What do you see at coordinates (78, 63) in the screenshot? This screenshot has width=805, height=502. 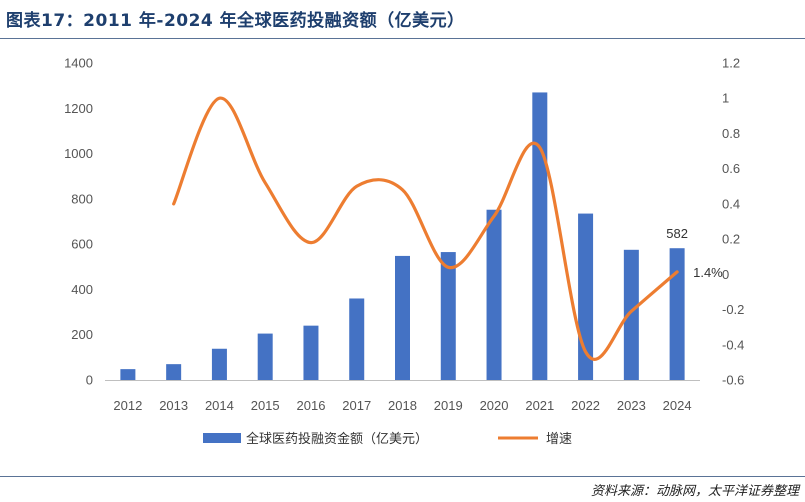 I see `left-tick-label: 1400` at bounding box center [78, 63].